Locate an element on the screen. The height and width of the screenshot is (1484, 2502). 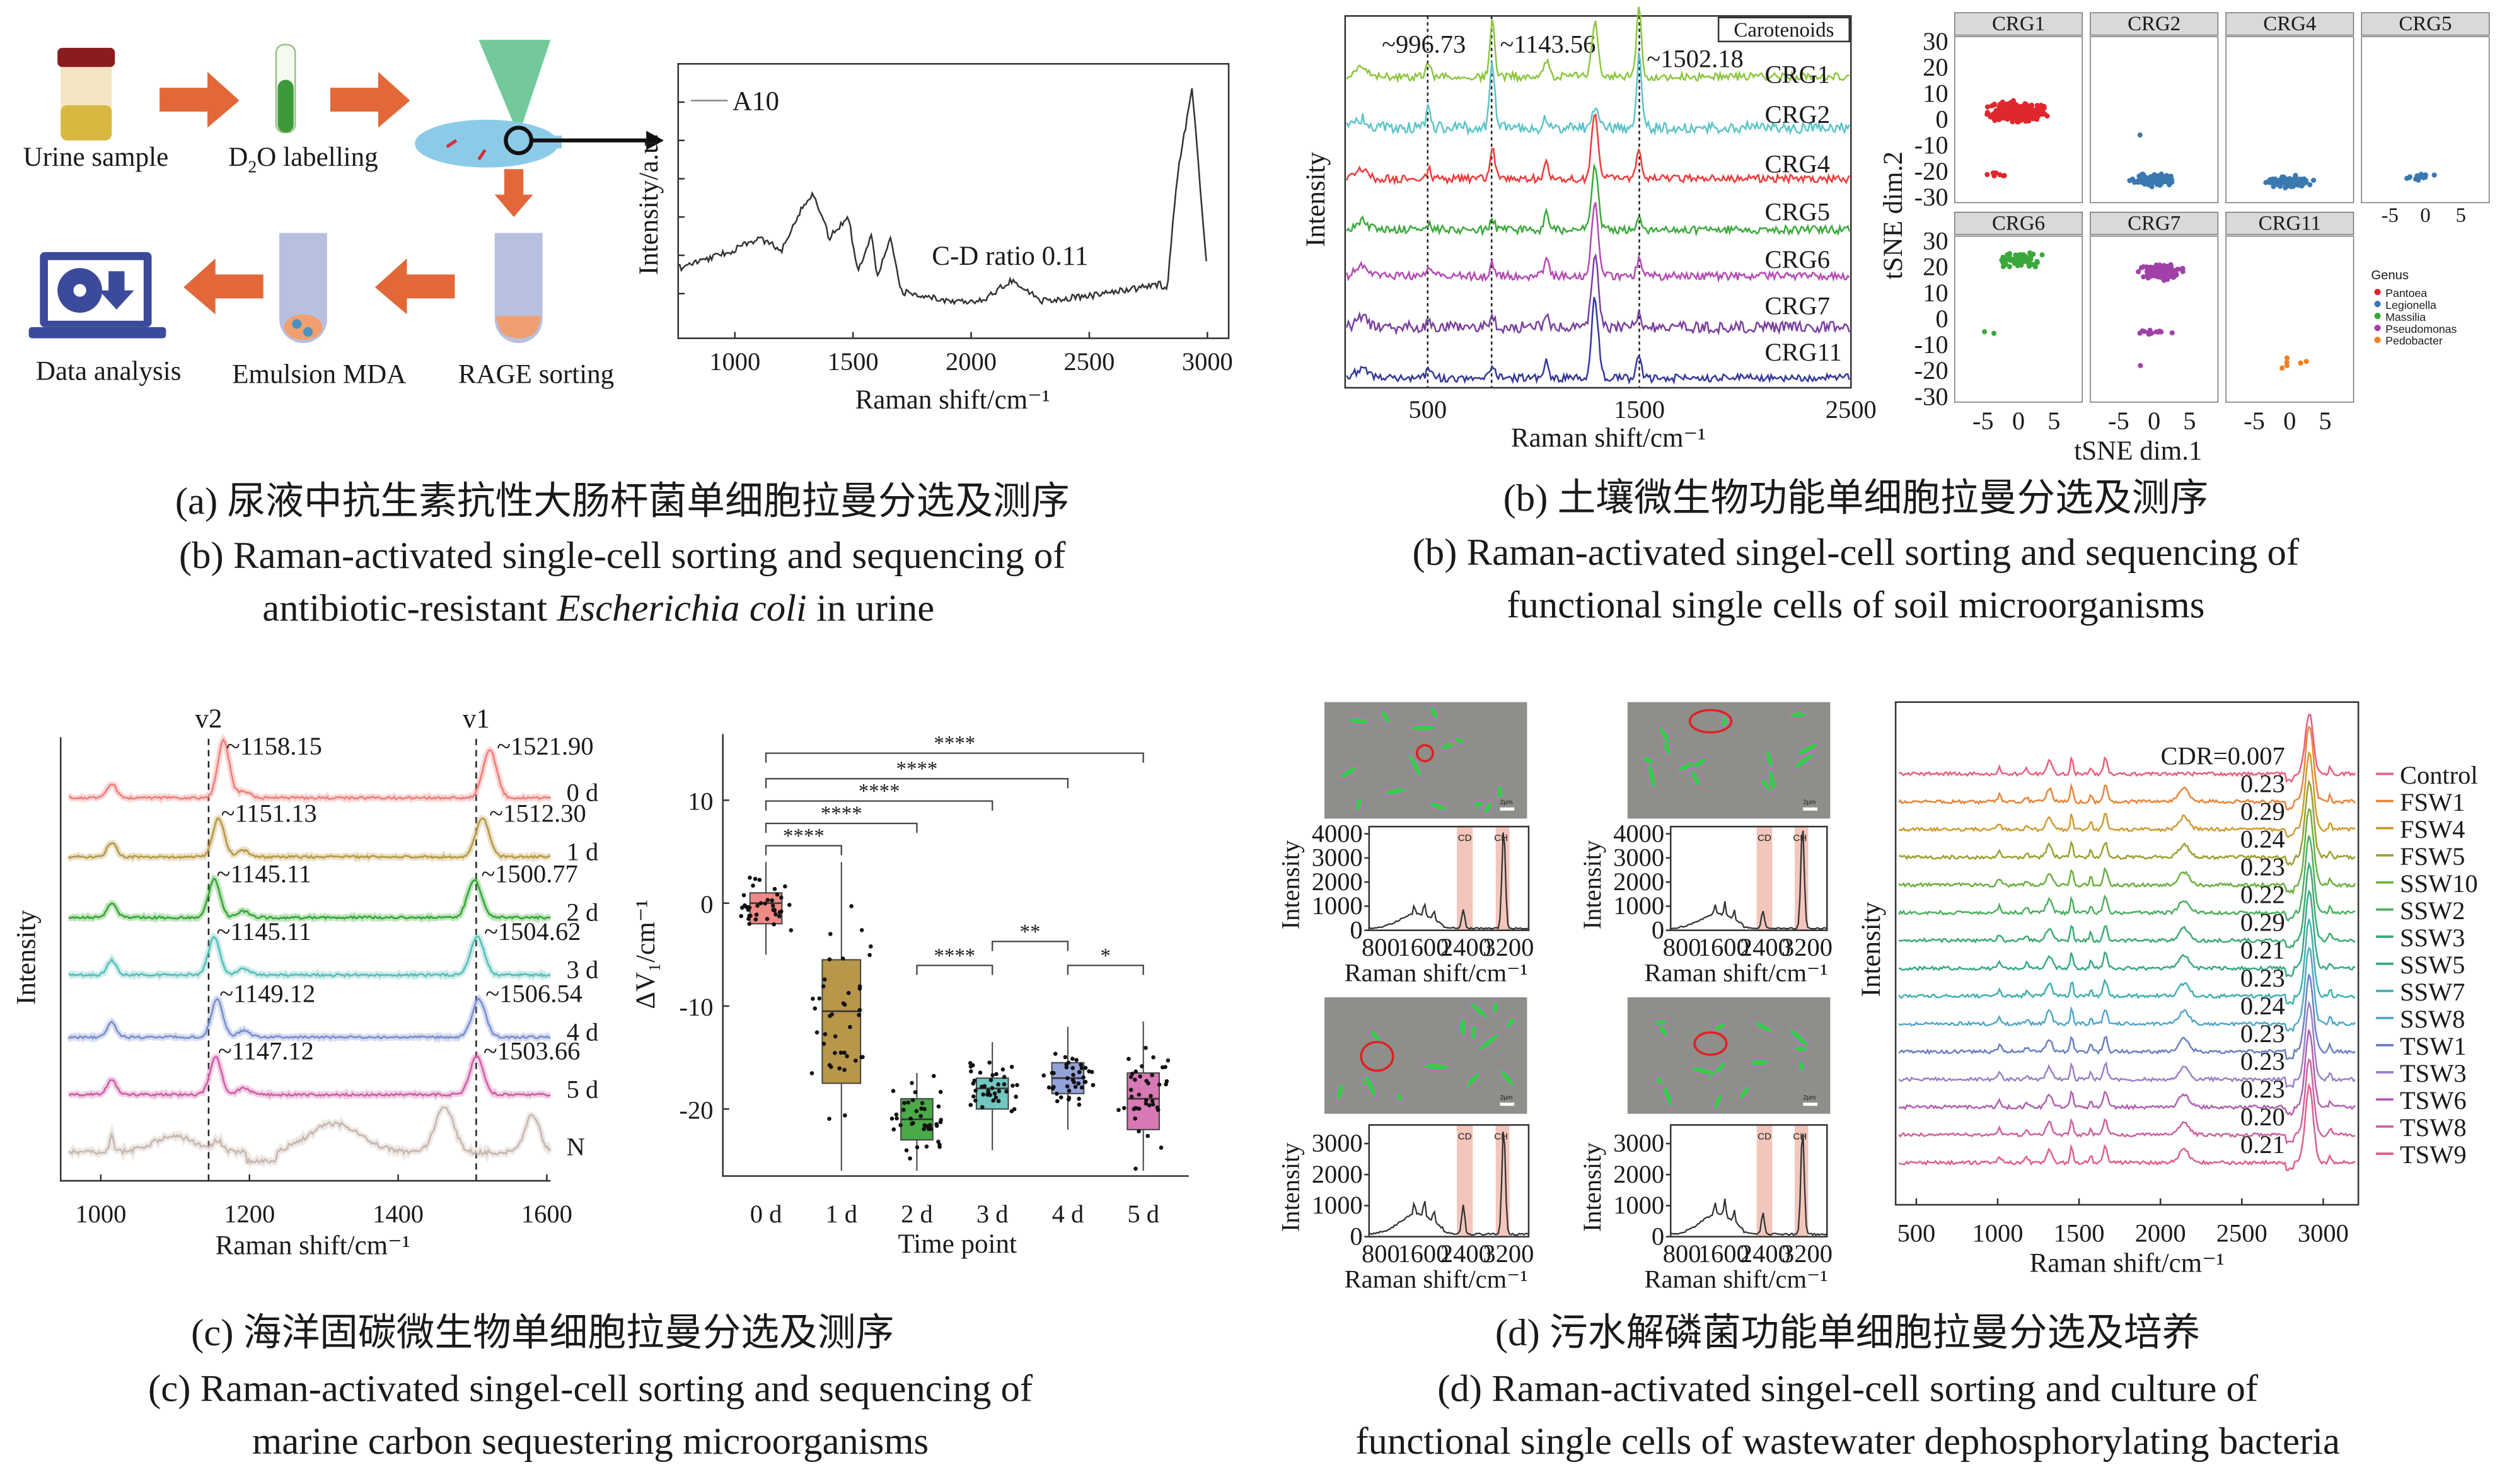
x-tick-label: 1600 is located at coordinates (1723, 1253).